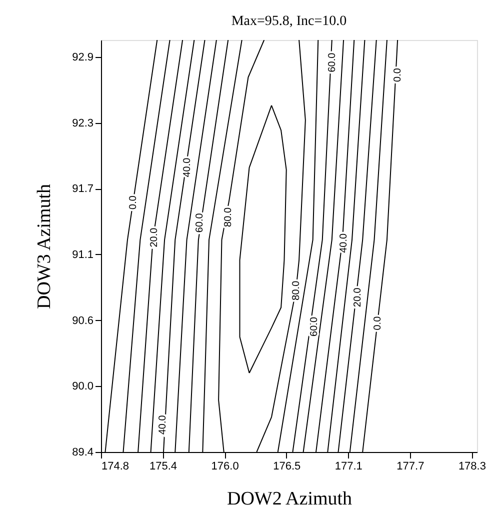 The image size is (489, 518). Describe the element at coordinates (472, 466) in the screenshot. I see `x-tick-label: 178.3` at that location.